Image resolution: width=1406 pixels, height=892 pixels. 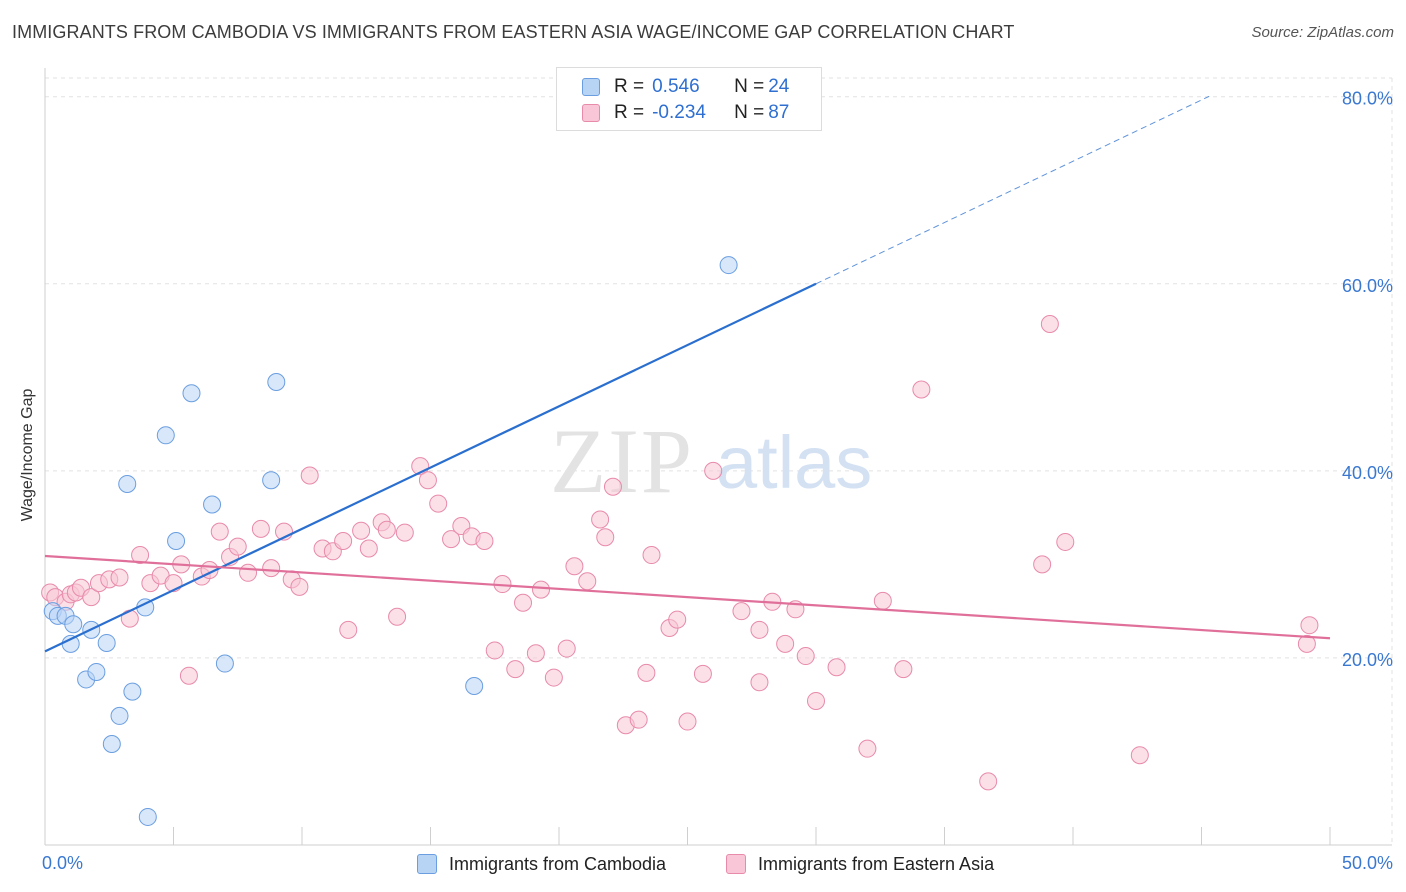 What do you see at coordinates (679, 112) in the screenshot?
I see `stats-r-value: -0.234` at bounding box center [679, 112].